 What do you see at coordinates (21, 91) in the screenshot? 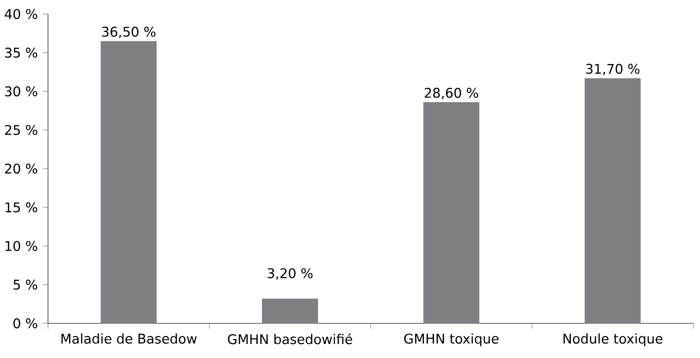
I see `y-tick-label: 30 %` at bounding box center [21, 91].